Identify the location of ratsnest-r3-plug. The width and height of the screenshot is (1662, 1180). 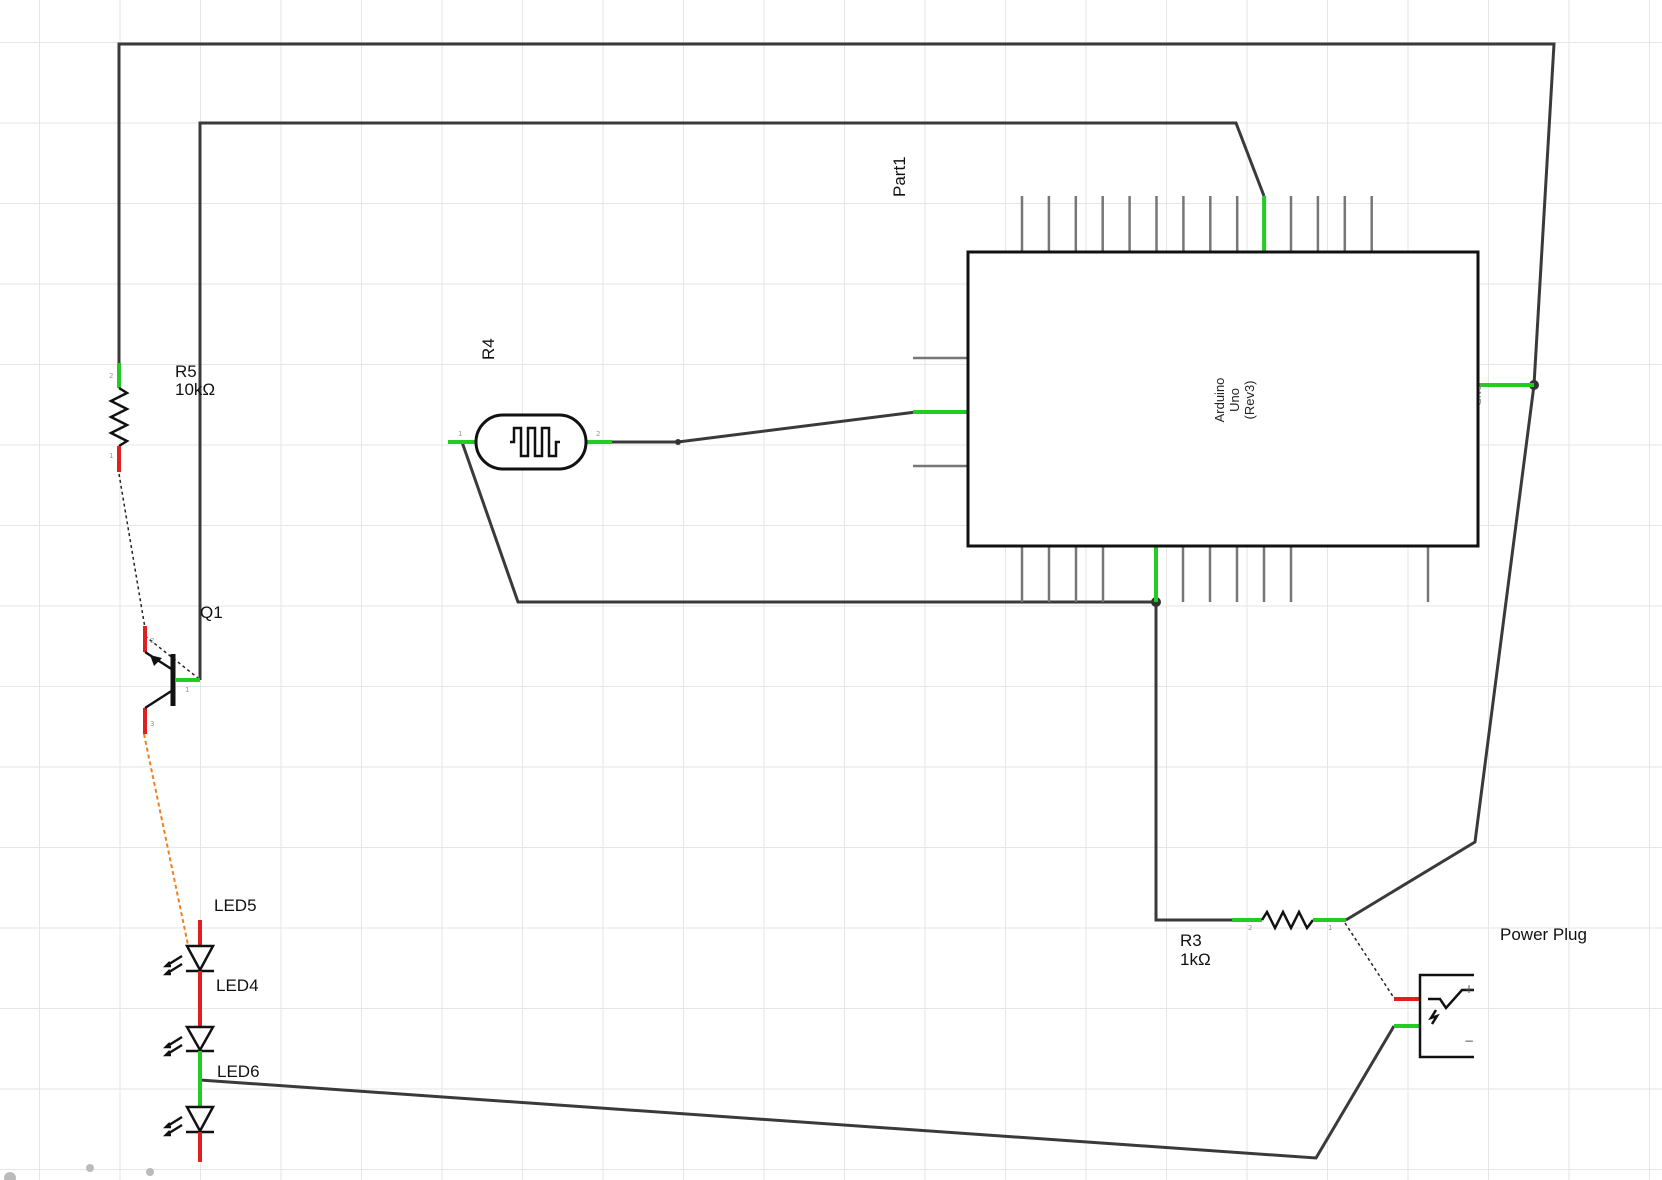
(1369, 960).